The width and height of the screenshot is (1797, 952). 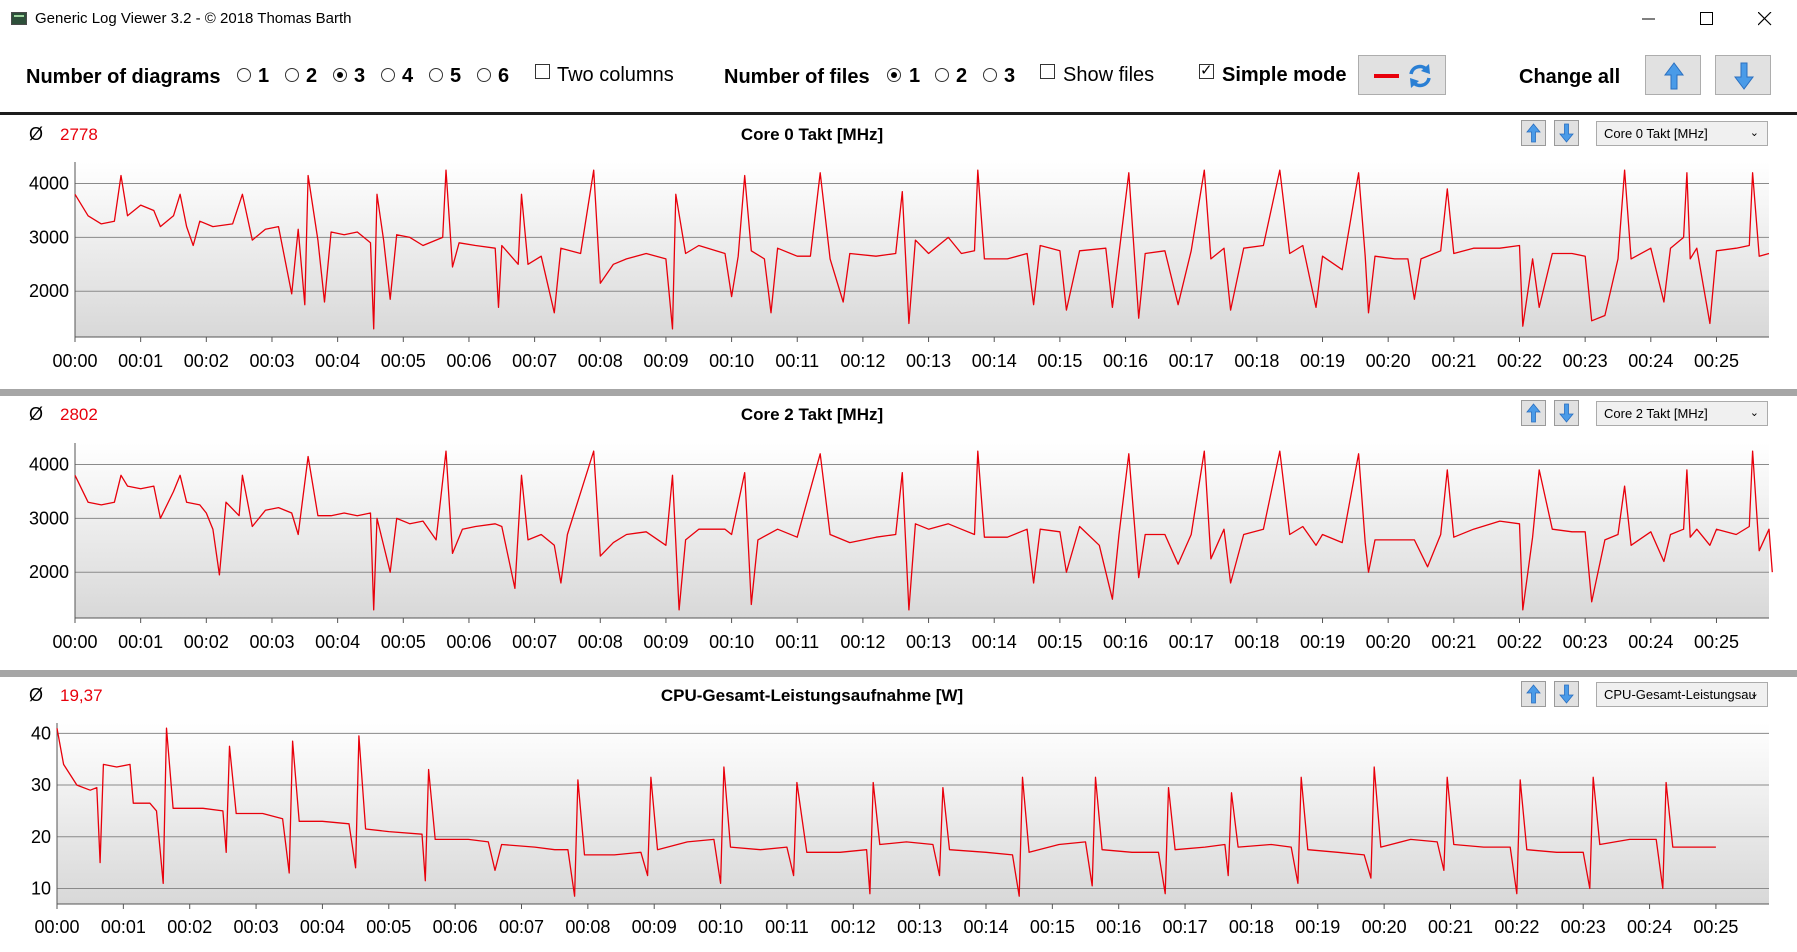 I want to click on refresh-icon, so click(x=1420, y=76).